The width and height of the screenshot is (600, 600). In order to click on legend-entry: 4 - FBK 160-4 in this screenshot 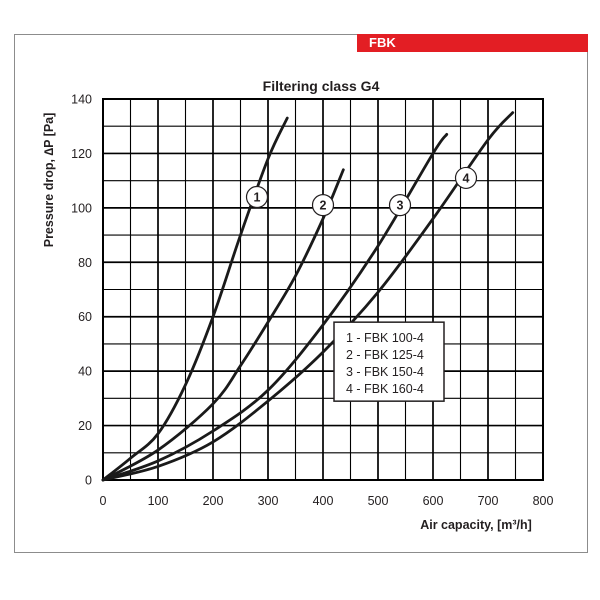, I will do `click(385, 389)`.